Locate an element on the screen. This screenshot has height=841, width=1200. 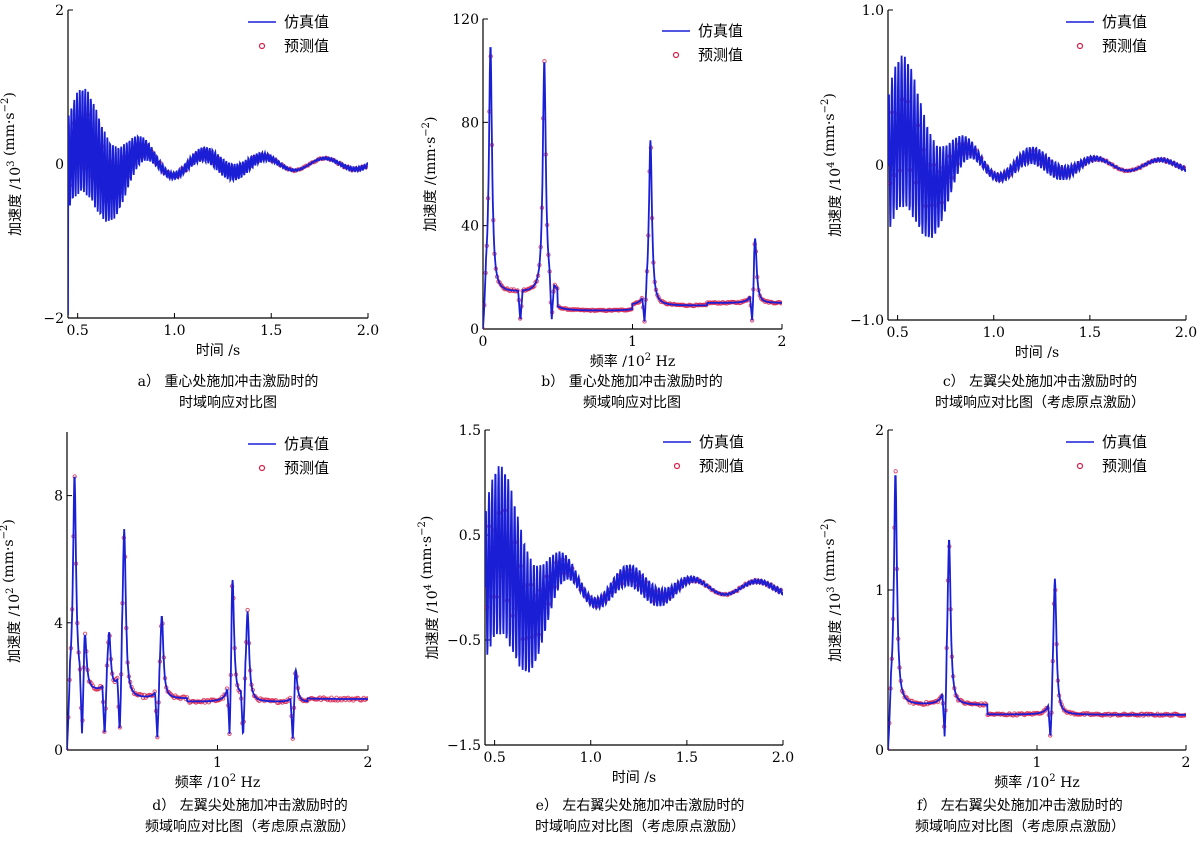
x-tick-label-a-2: 1.5 is located at coordinates (271, 331).